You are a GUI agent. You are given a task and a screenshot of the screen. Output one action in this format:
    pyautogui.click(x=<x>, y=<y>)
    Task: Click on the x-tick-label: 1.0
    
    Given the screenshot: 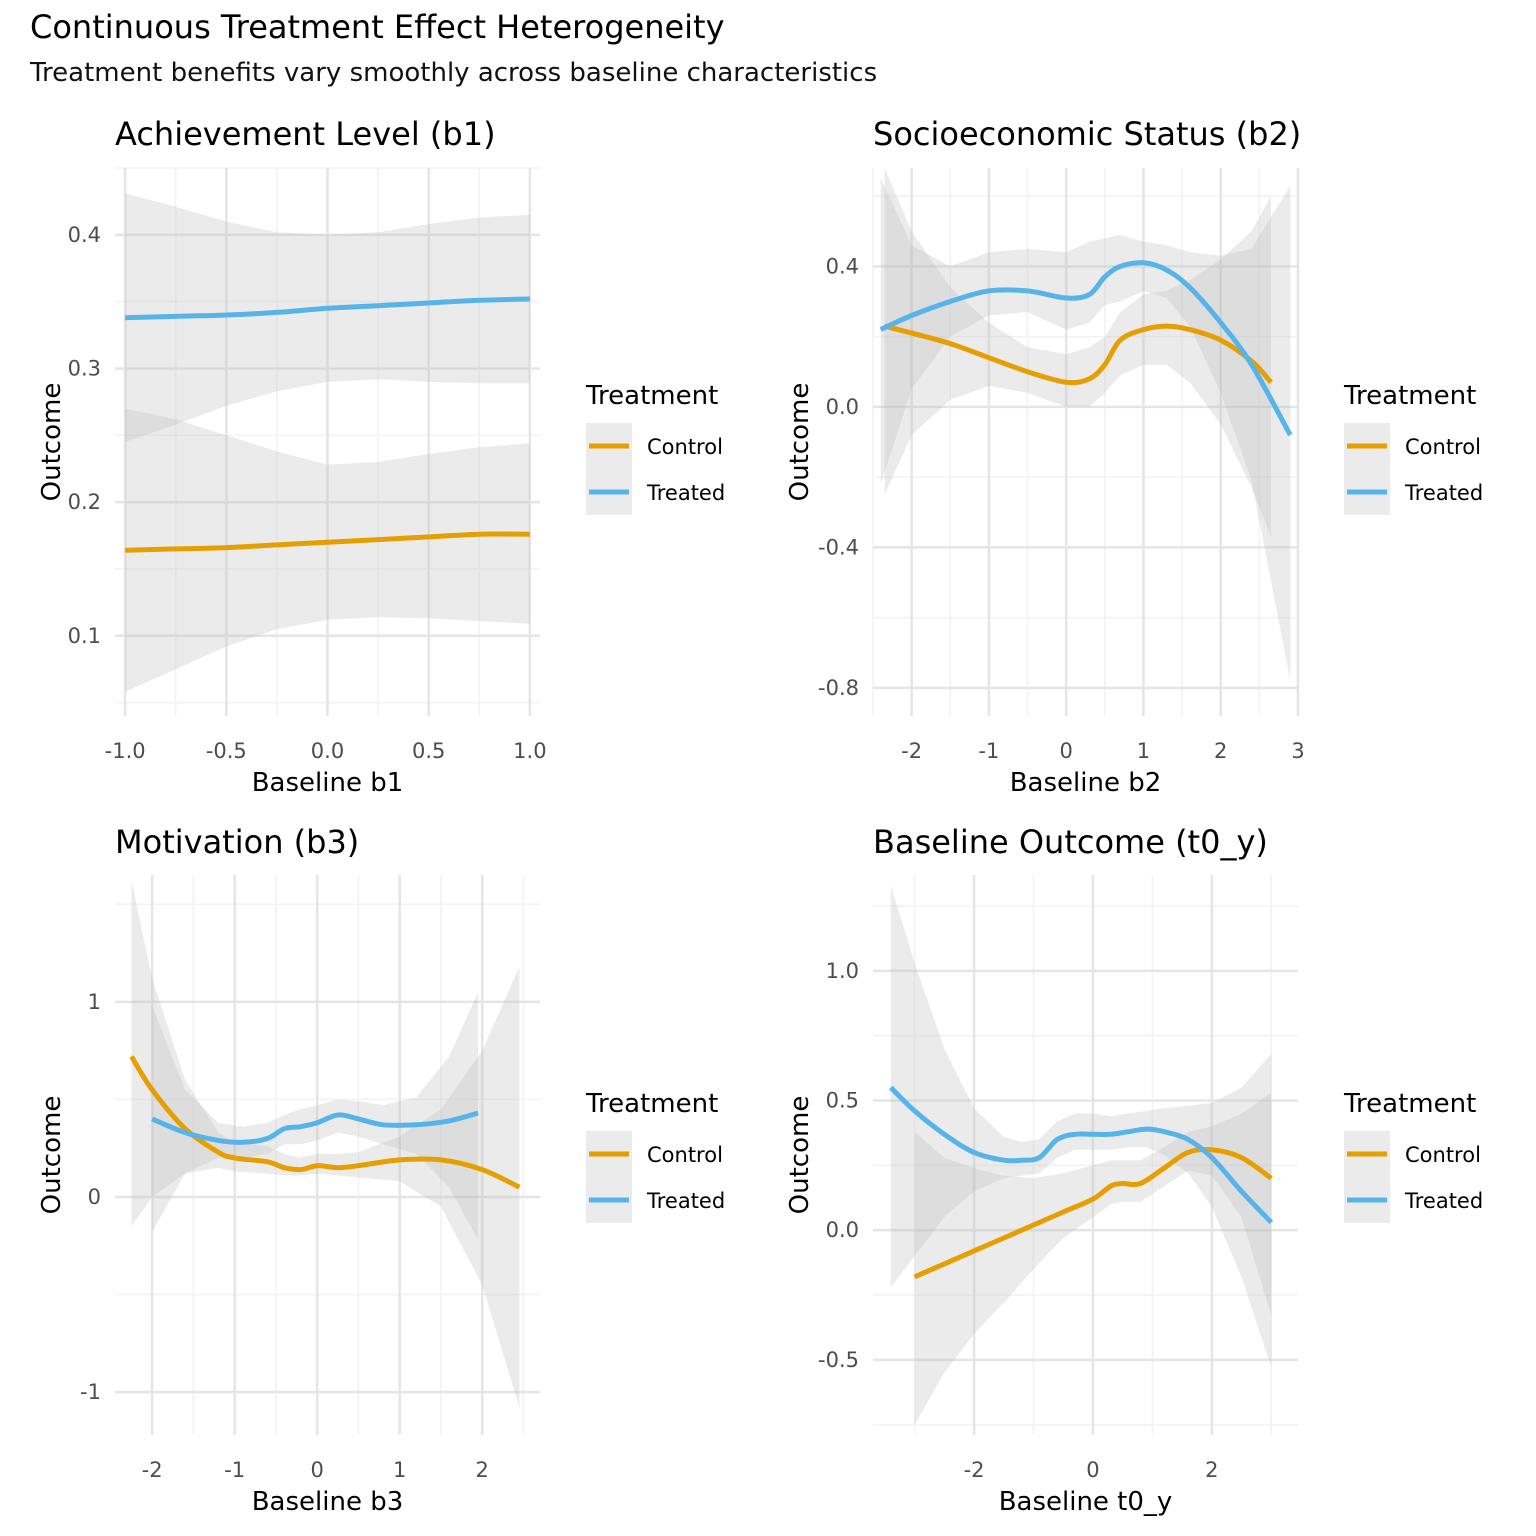 What is the action you would take?
    pyautogui.click(x=529, y=751)
    